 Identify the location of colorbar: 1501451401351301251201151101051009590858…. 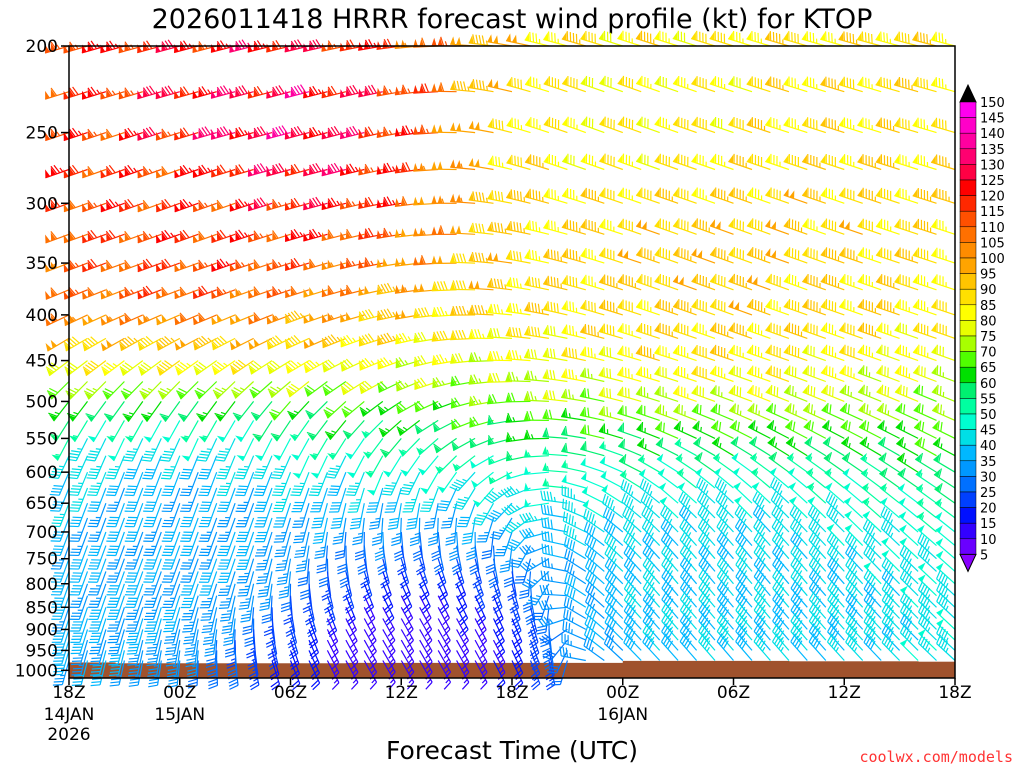
(982, 328).